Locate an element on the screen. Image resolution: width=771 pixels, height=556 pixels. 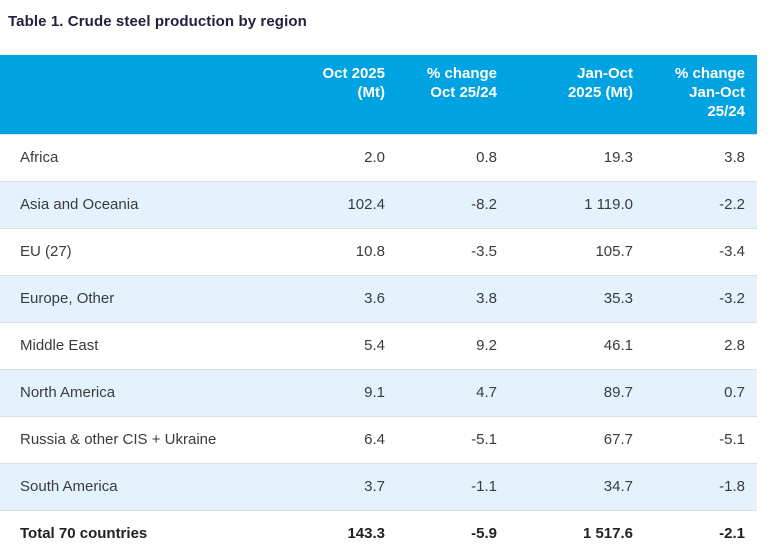
value-cell: 67.7 is located at coordinates (565, 440).